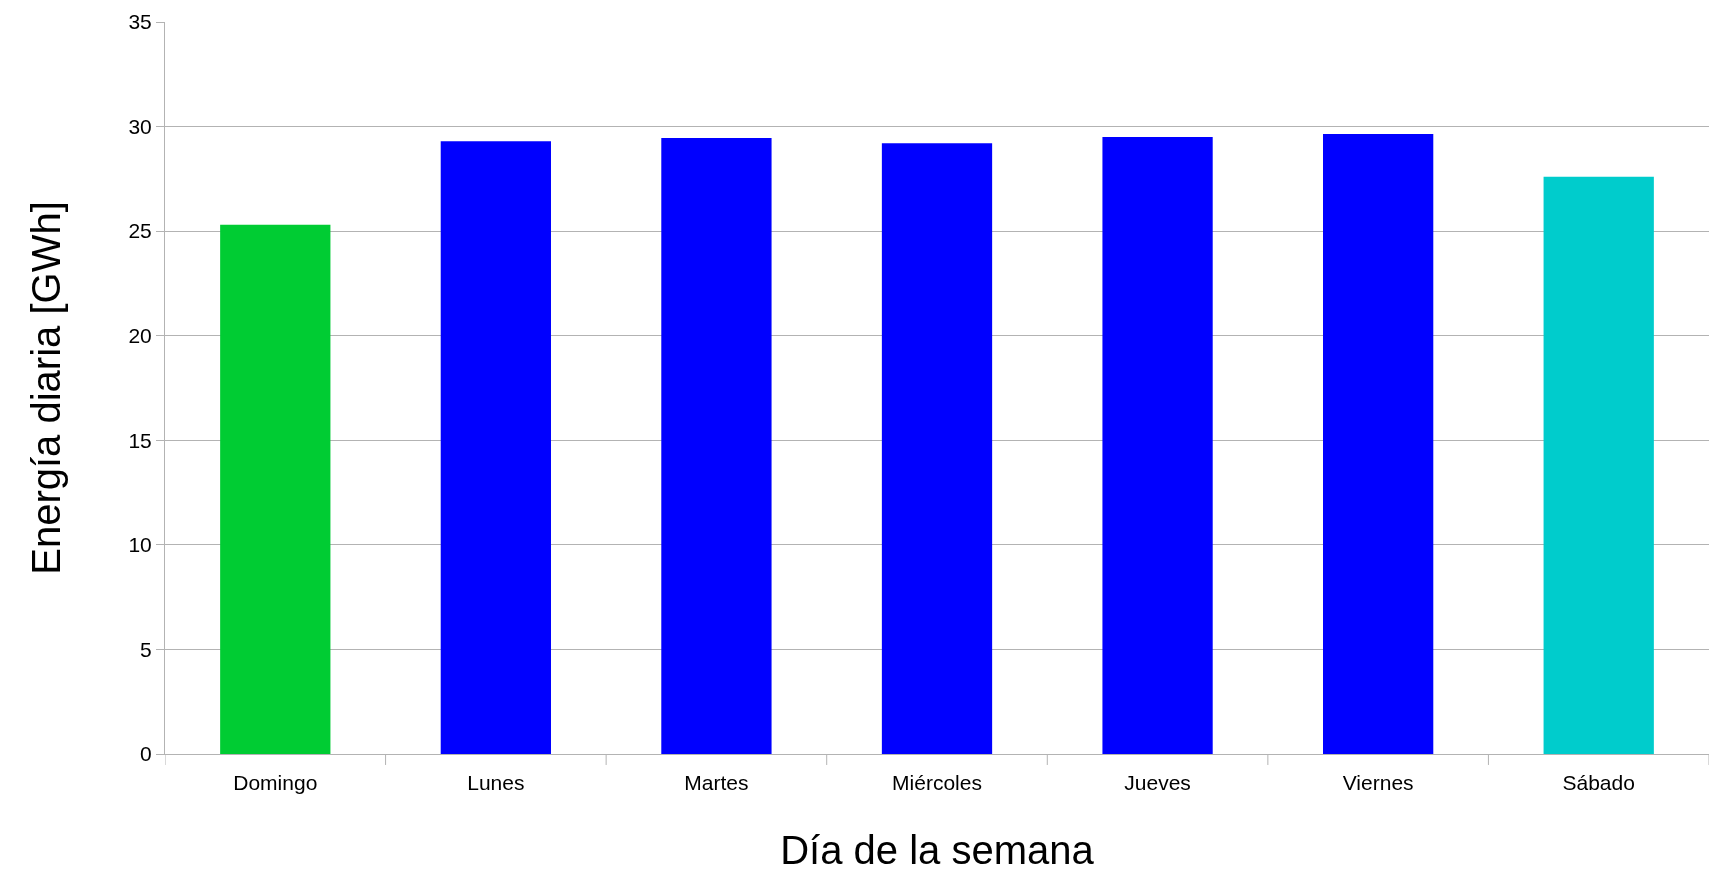  Describe the element at coordinates (275, 783) in the screenshot. I see `x-tick-label: Domingo` at that location.